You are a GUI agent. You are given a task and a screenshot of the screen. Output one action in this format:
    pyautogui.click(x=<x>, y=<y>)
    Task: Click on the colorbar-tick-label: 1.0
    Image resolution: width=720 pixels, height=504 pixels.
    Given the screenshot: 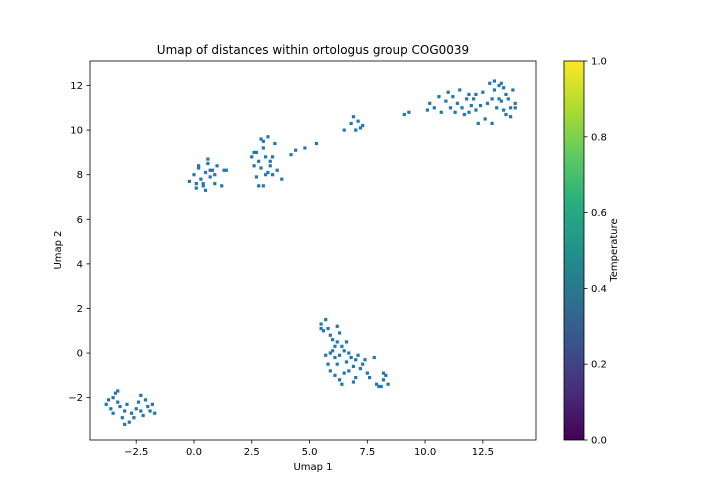 What is the action you would take?
    pyautogui.click(x=599, y=62)
    